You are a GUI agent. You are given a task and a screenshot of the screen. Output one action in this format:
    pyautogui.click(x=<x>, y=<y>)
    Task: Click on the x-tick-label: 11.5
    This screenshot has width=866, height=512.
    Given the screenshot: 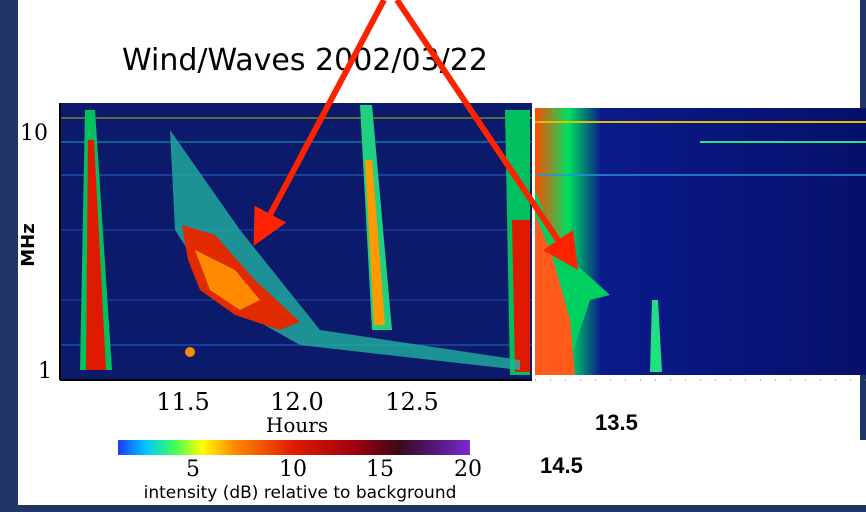 What is the action you would take?
    pyautogui.click(x=182, y=402)
    